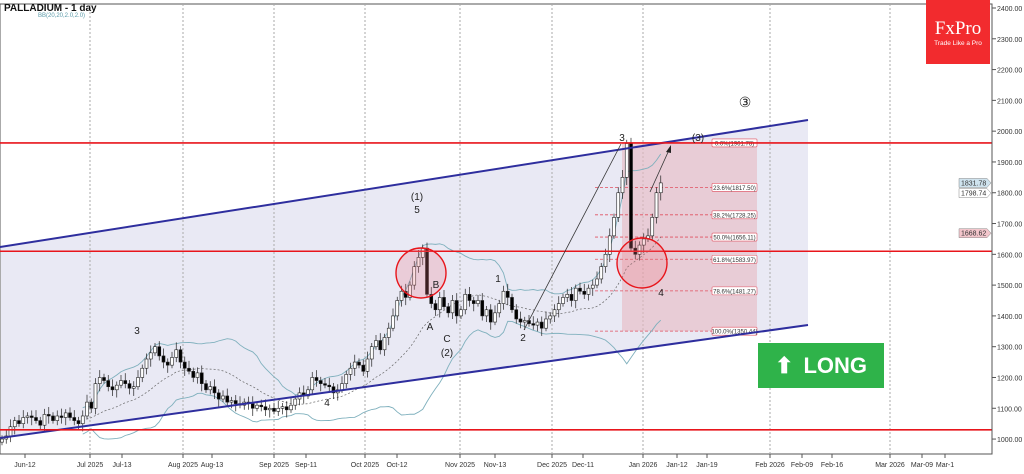 The width and height of the screenshot is (1024, 474). I want to click on x-tick-label: Jun-12, so click(25, 465).